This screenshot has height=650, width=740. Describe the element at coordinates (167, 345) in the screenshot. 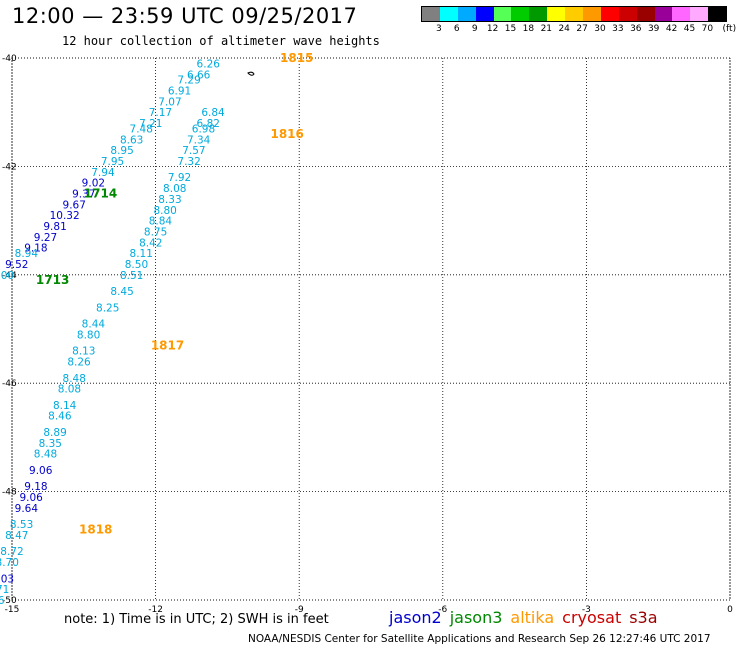

I see `pass-number-label: 1817` at that location.